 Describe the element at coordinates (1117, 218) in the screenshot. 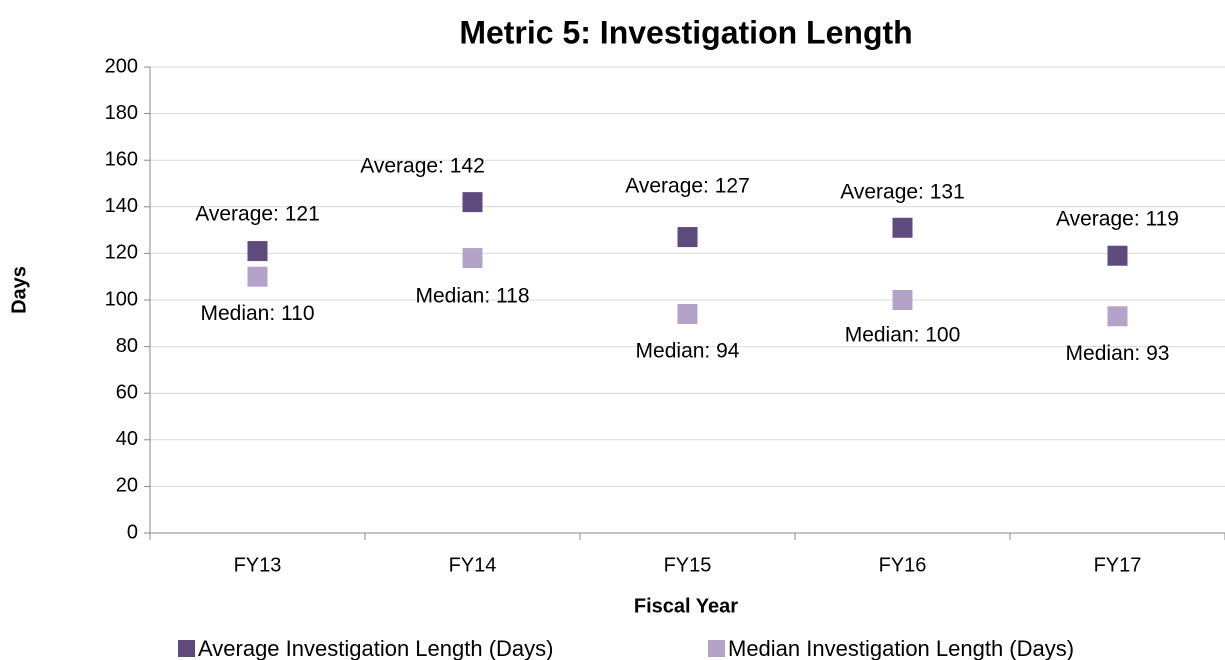

I see `data-label: Average: 119` at that location.